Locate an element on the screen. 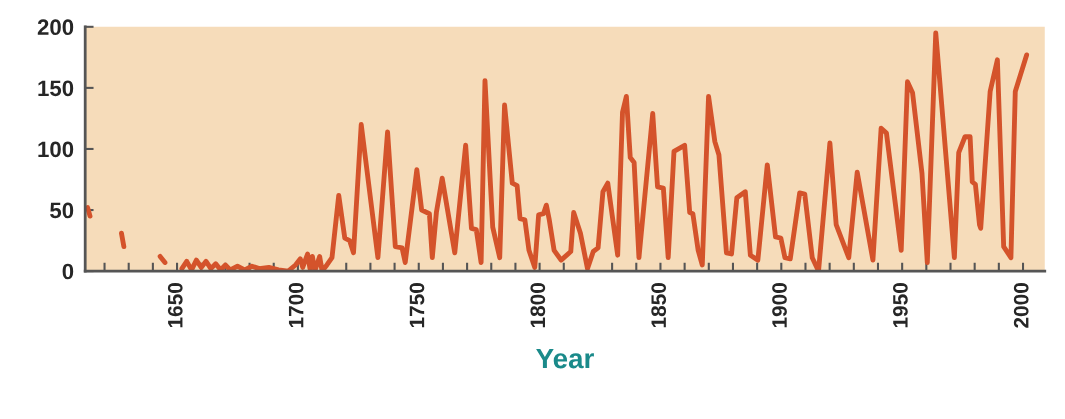  y-tick-label: 150 is located at coordinates (56, 88).